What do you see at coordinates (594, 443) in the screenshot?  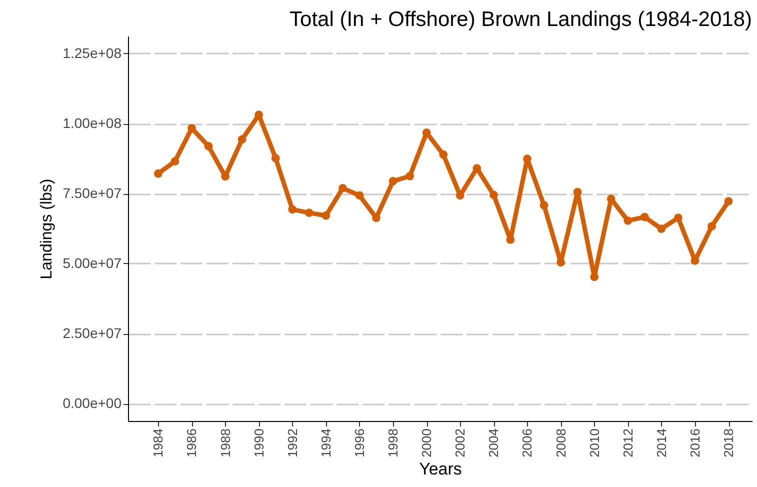 I see `x-tick-label: 2010` at bounding box center [594, 443].